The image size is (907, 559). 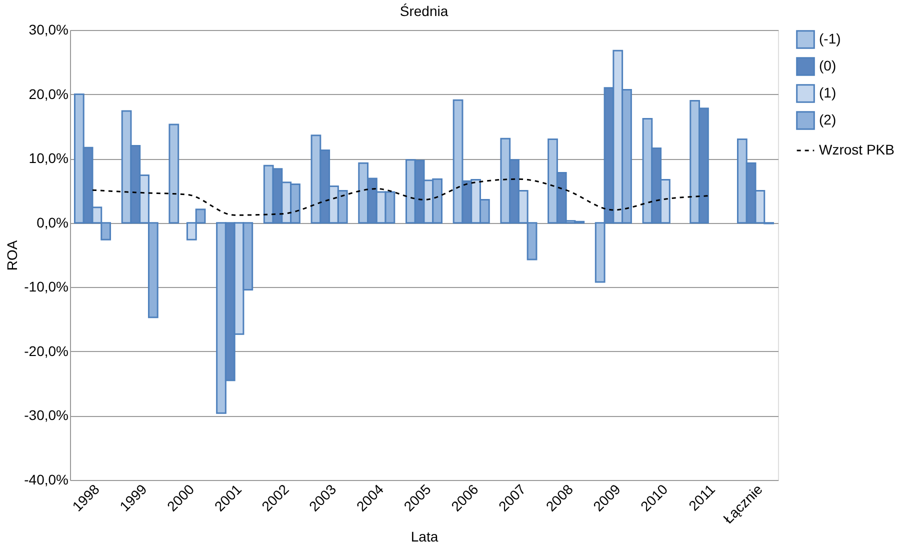 I want to click on x-axis-title: Lata, so click(x=424, y=536).